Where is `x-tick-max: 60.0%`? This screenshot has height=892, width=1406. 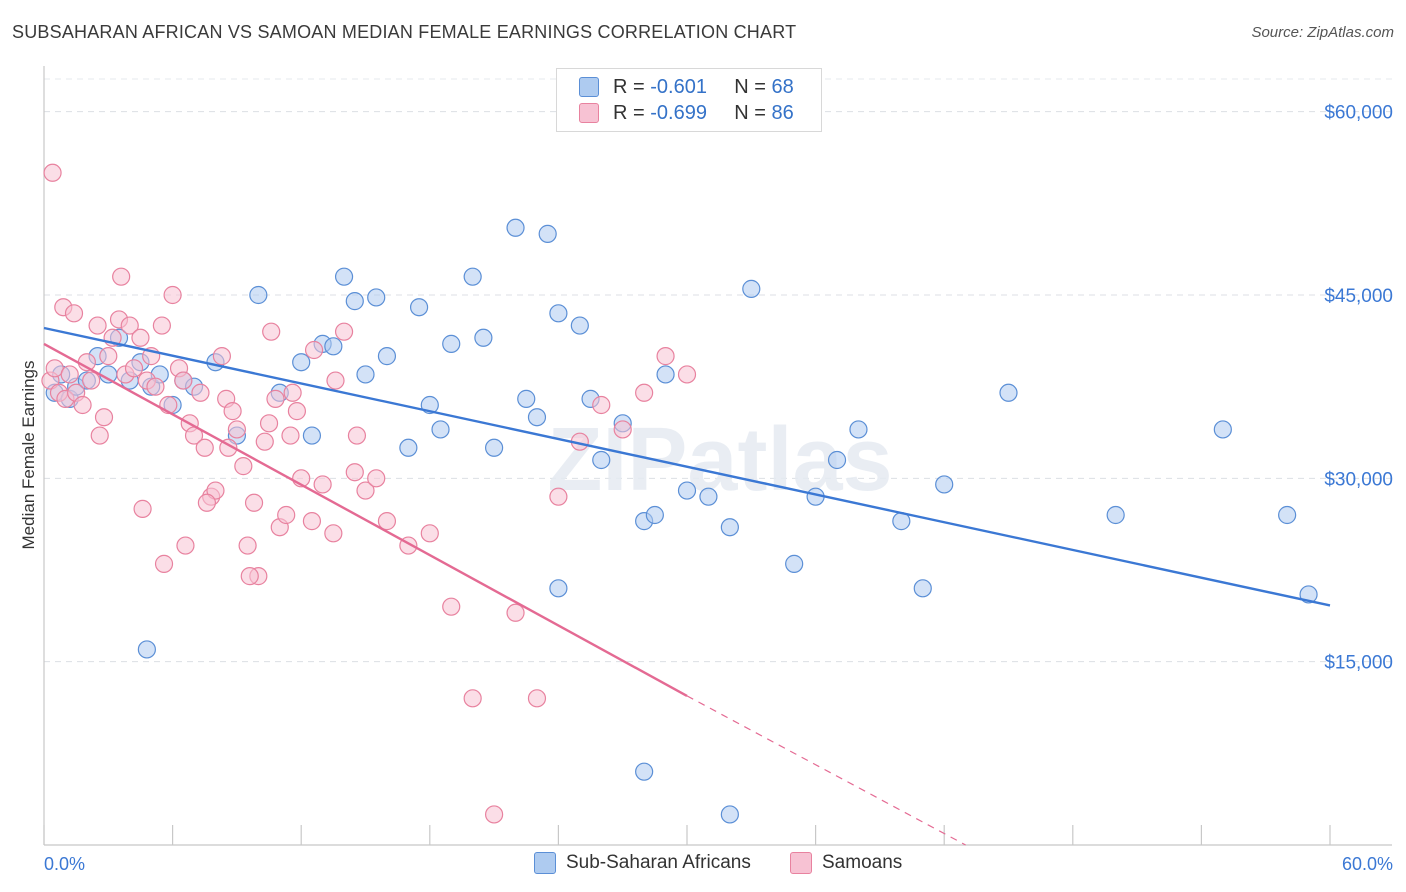
x-tick-max: 60.0% is located at coordinates (1367, 864).